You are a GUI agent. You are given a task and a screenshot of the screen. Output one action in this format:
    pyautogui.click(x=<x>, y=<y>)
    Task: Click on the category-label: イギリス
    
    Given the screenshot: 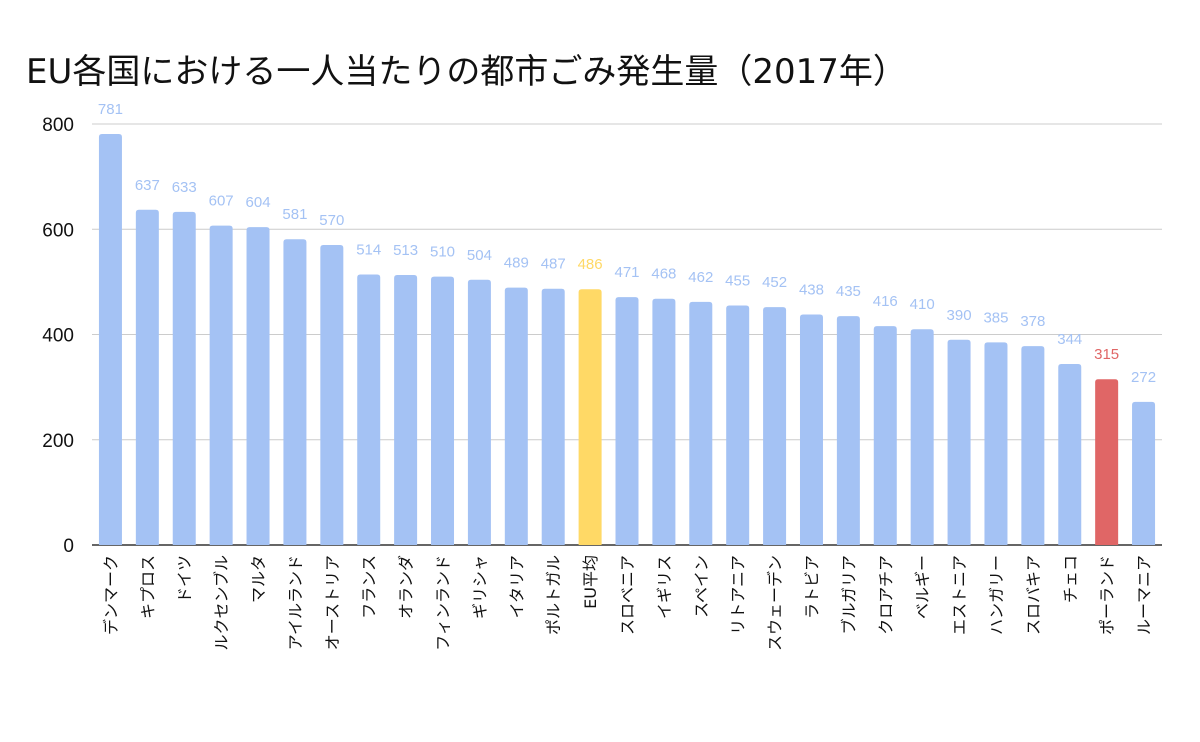 What is the action you would take?
    pyautogui.click(x=664, y=587)
    